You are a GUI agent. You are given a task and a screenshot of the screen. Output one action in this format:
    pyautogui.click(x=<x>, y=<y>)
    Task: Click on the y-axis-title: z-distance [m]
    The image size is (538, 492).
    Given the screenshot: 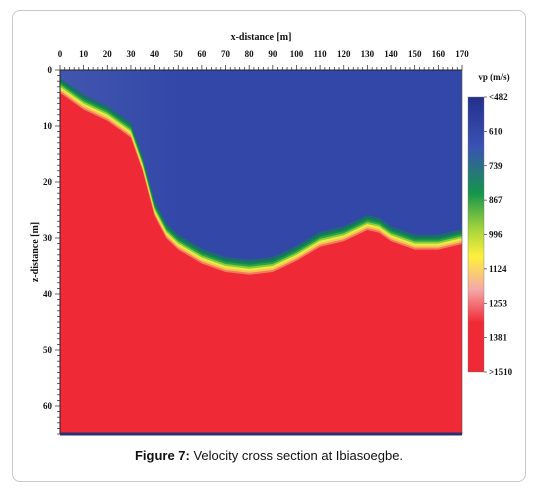 What is the action you would take?
    pyautogui.click(x=35, y=252)
    